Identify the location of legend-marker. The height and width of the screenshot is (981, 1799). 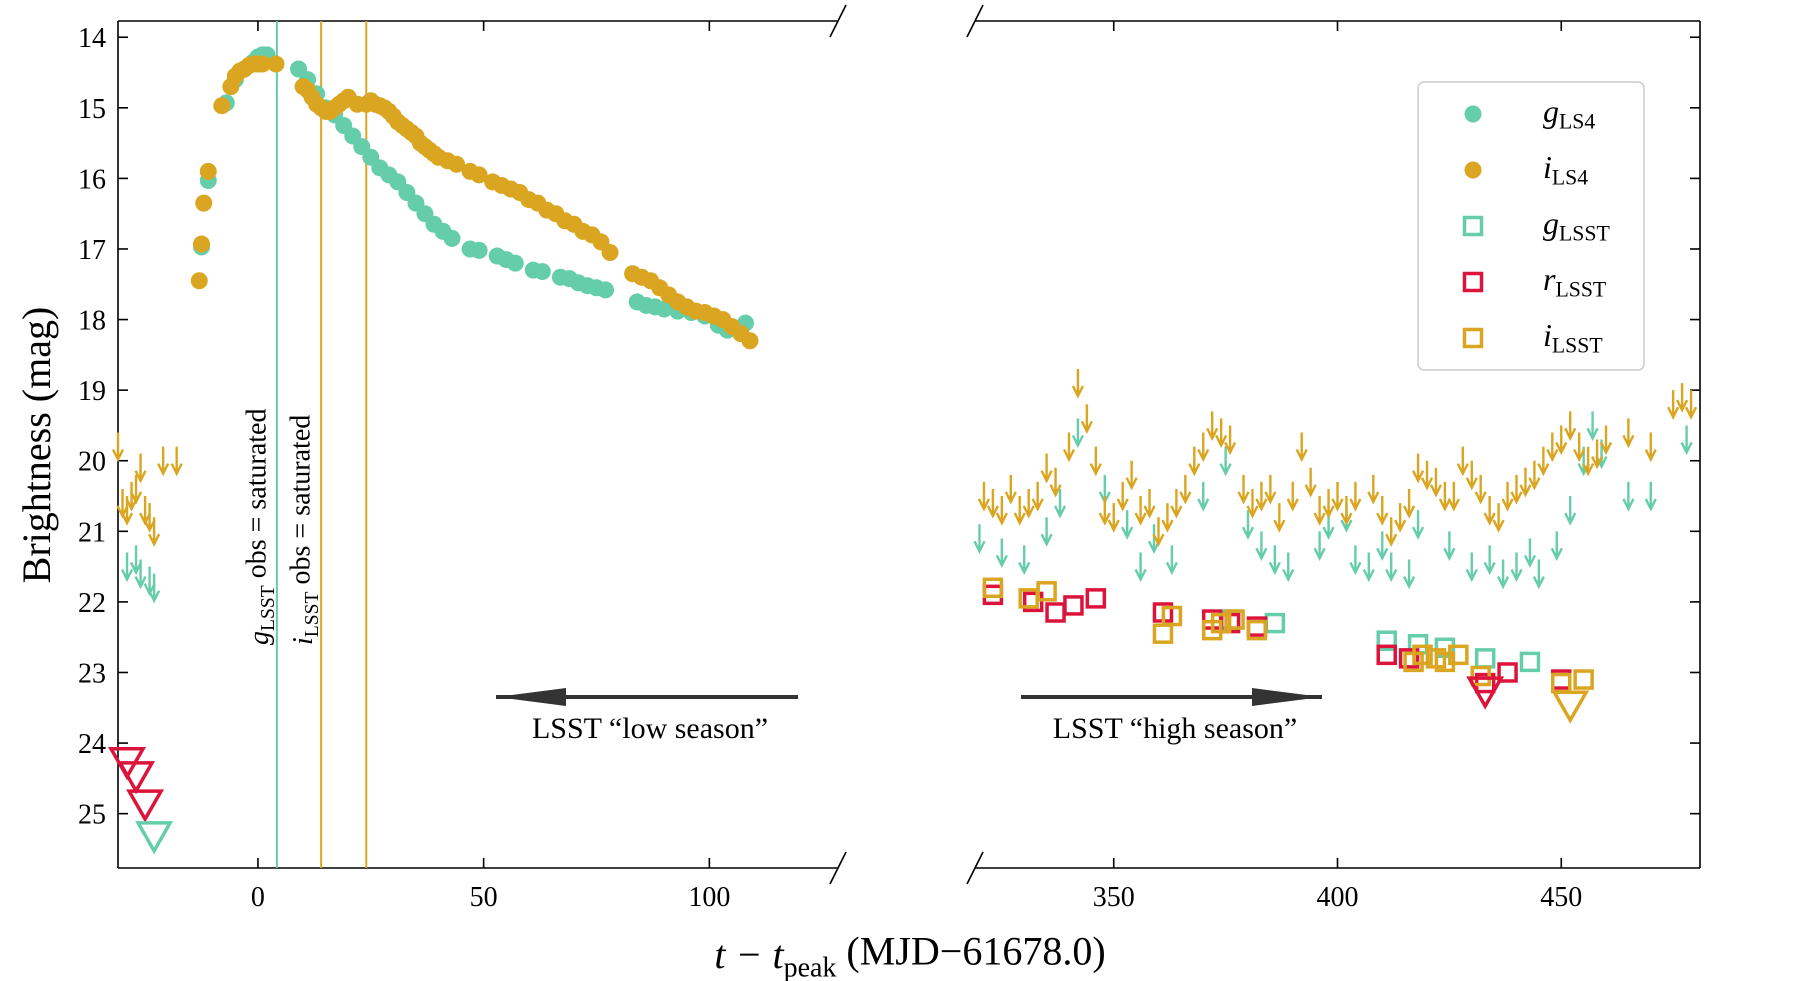
(1473, 226).